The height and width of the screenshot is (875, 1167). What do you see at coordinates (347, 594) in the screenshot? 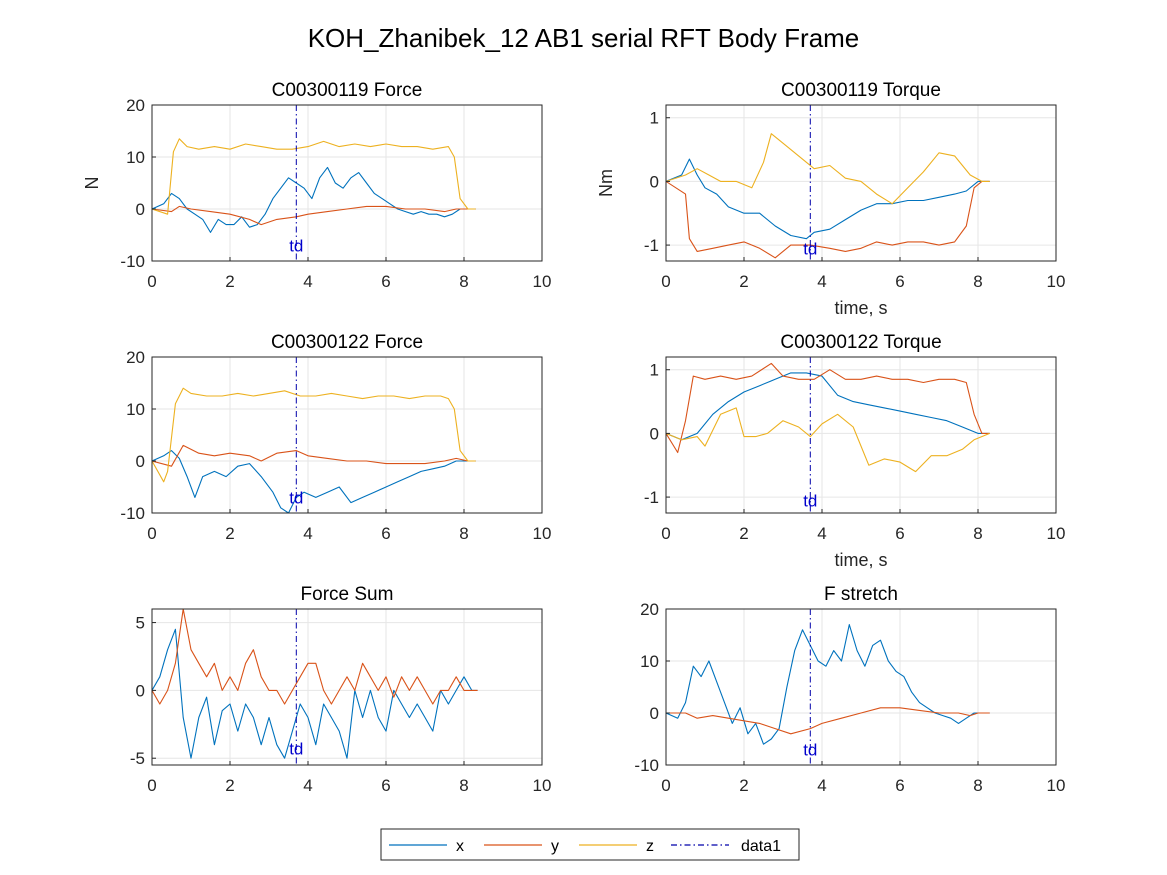
I see `subplot-title: Force Sum` at bounding box center [347, 594].